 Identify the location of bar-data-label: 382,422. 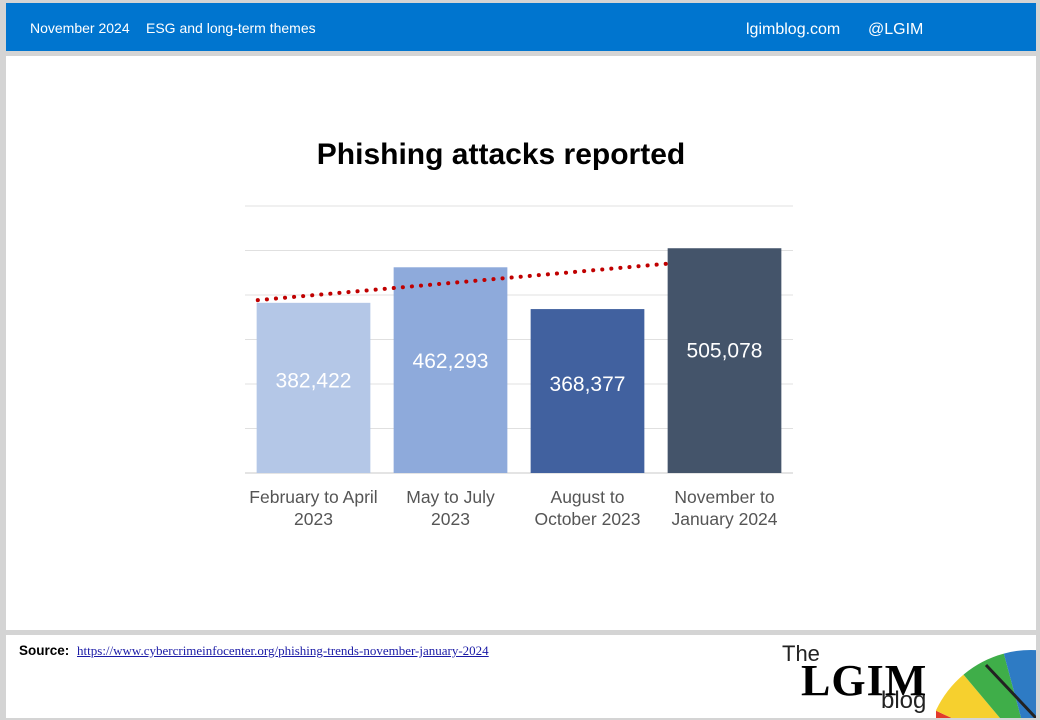
(314, 380).